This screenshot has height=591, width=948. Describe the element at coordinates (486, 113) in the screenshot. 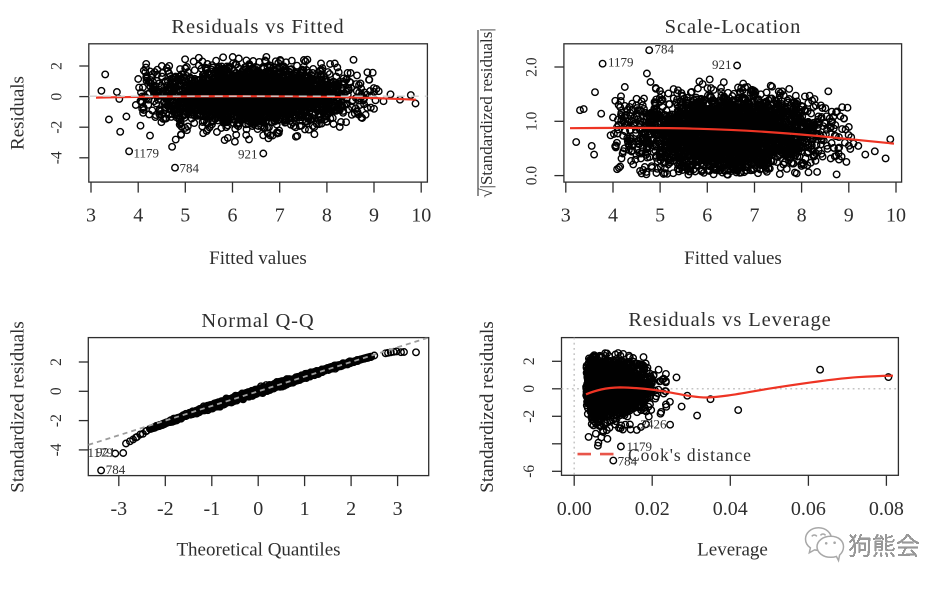

I see `svg-text: √|Standardized residuals|` at that location.